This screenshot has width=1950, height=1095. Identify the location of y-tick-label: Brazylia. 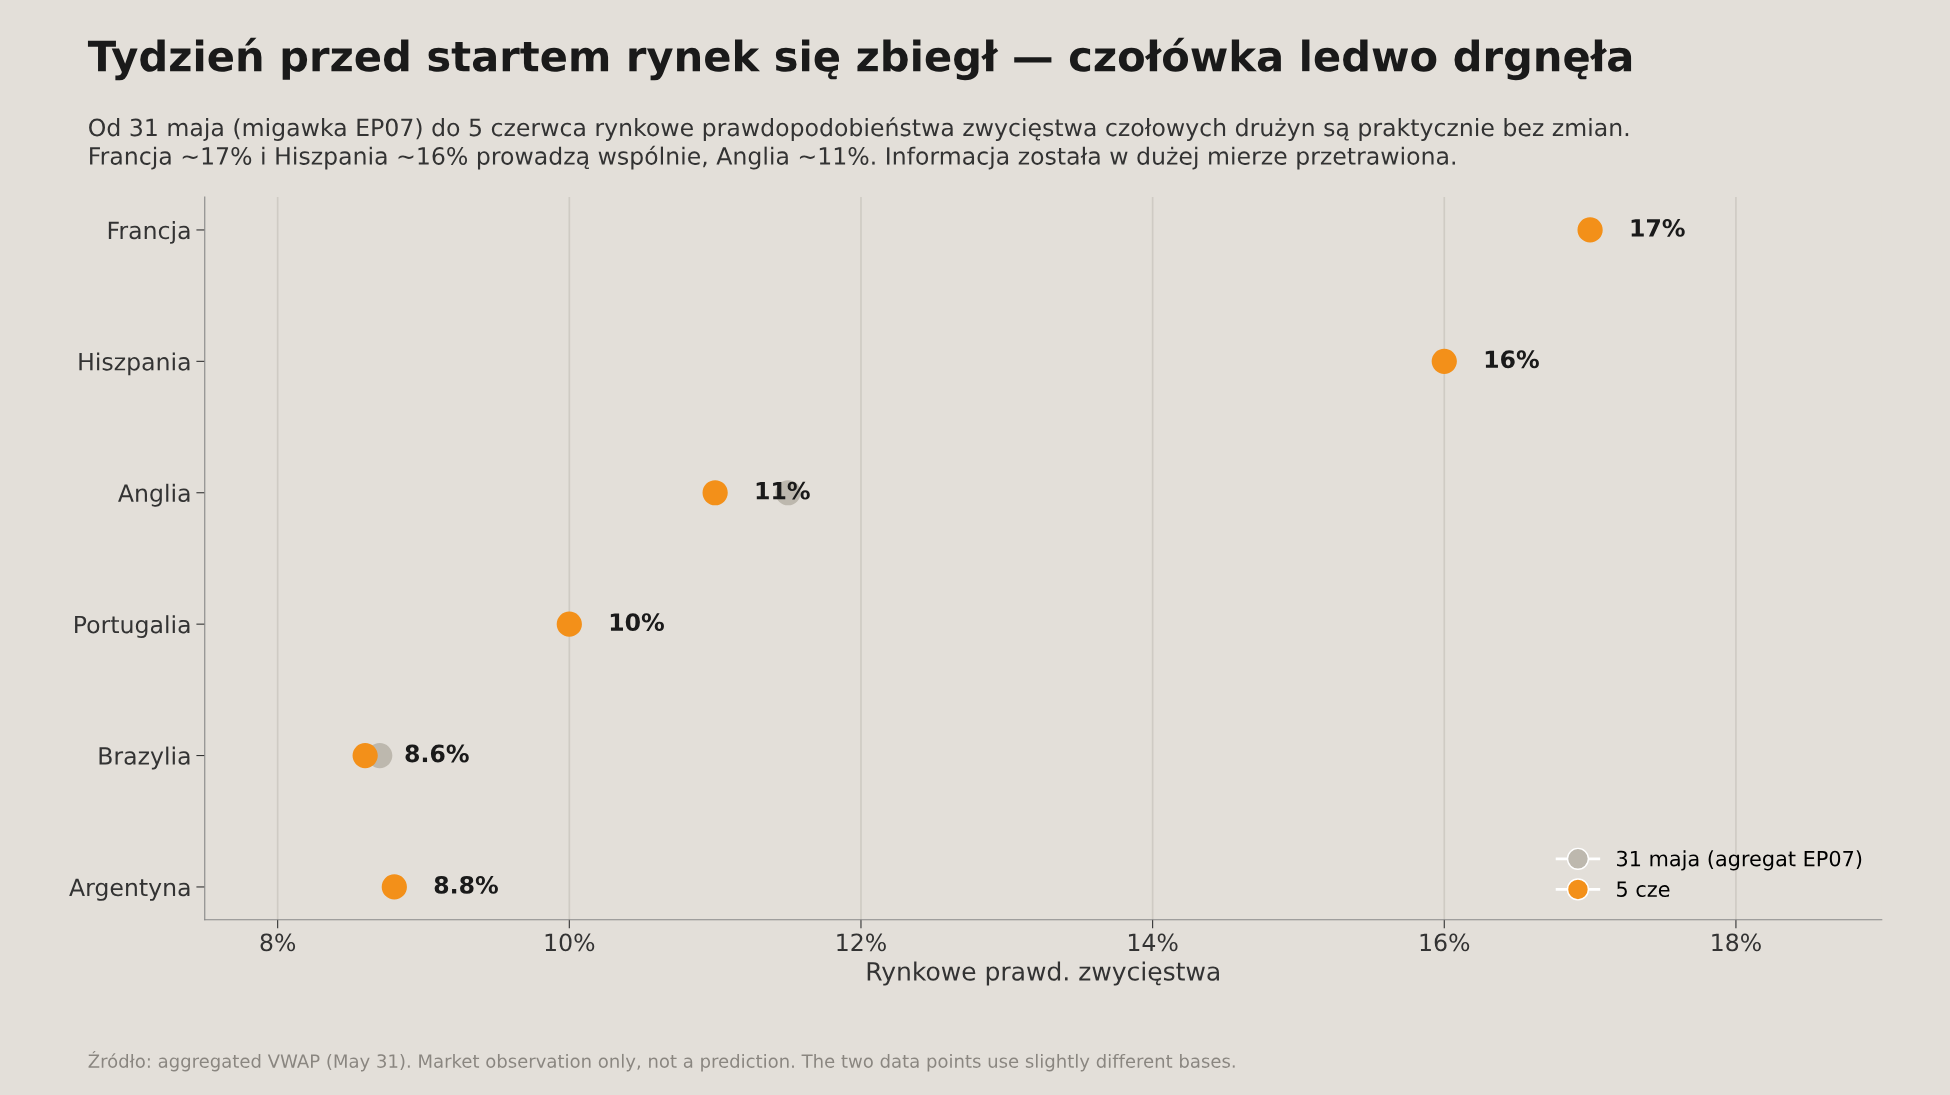
(144, 758).